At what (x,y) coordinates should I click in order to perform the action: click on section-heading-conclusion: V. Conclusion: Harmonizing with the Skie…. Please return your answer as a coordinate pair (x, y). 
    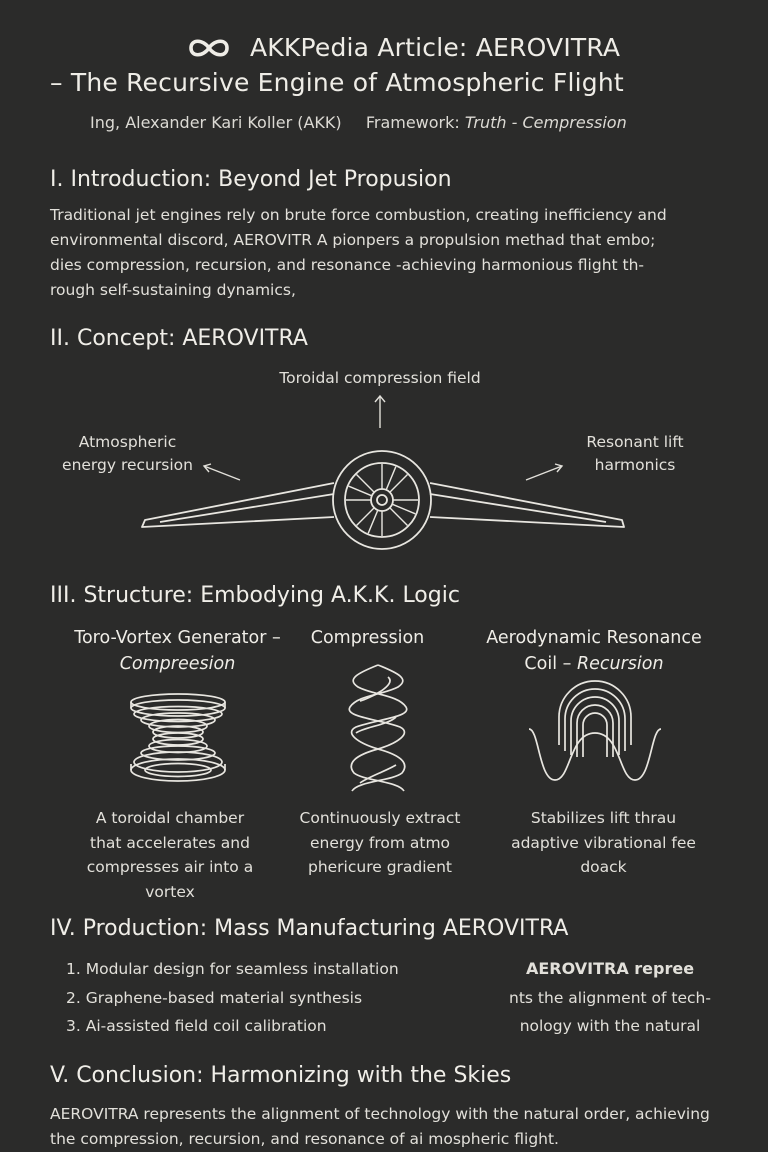
    Looking at the image, I should click on (281, 1075).